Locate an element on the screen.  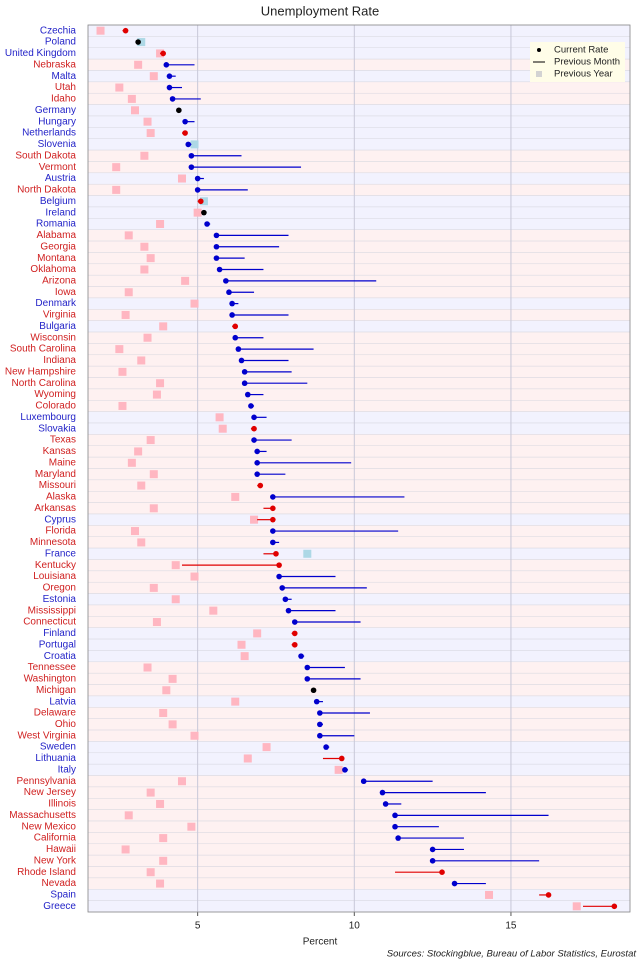
category-label: Iowa is located at coordinates (66, 292).